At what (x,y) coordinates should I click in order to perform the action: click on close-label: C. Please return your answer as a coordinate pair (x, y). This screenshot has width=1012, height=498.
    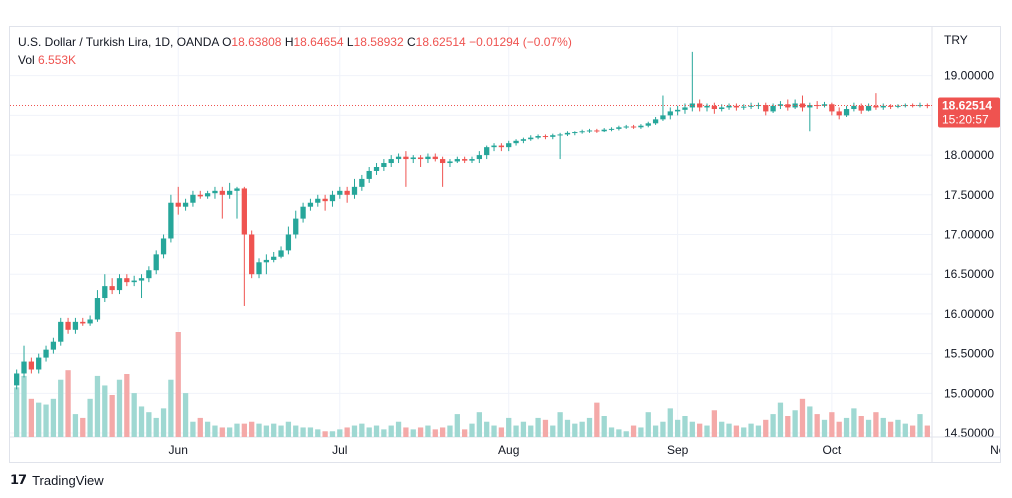
    Looking at the image, I should click on (411, 42).